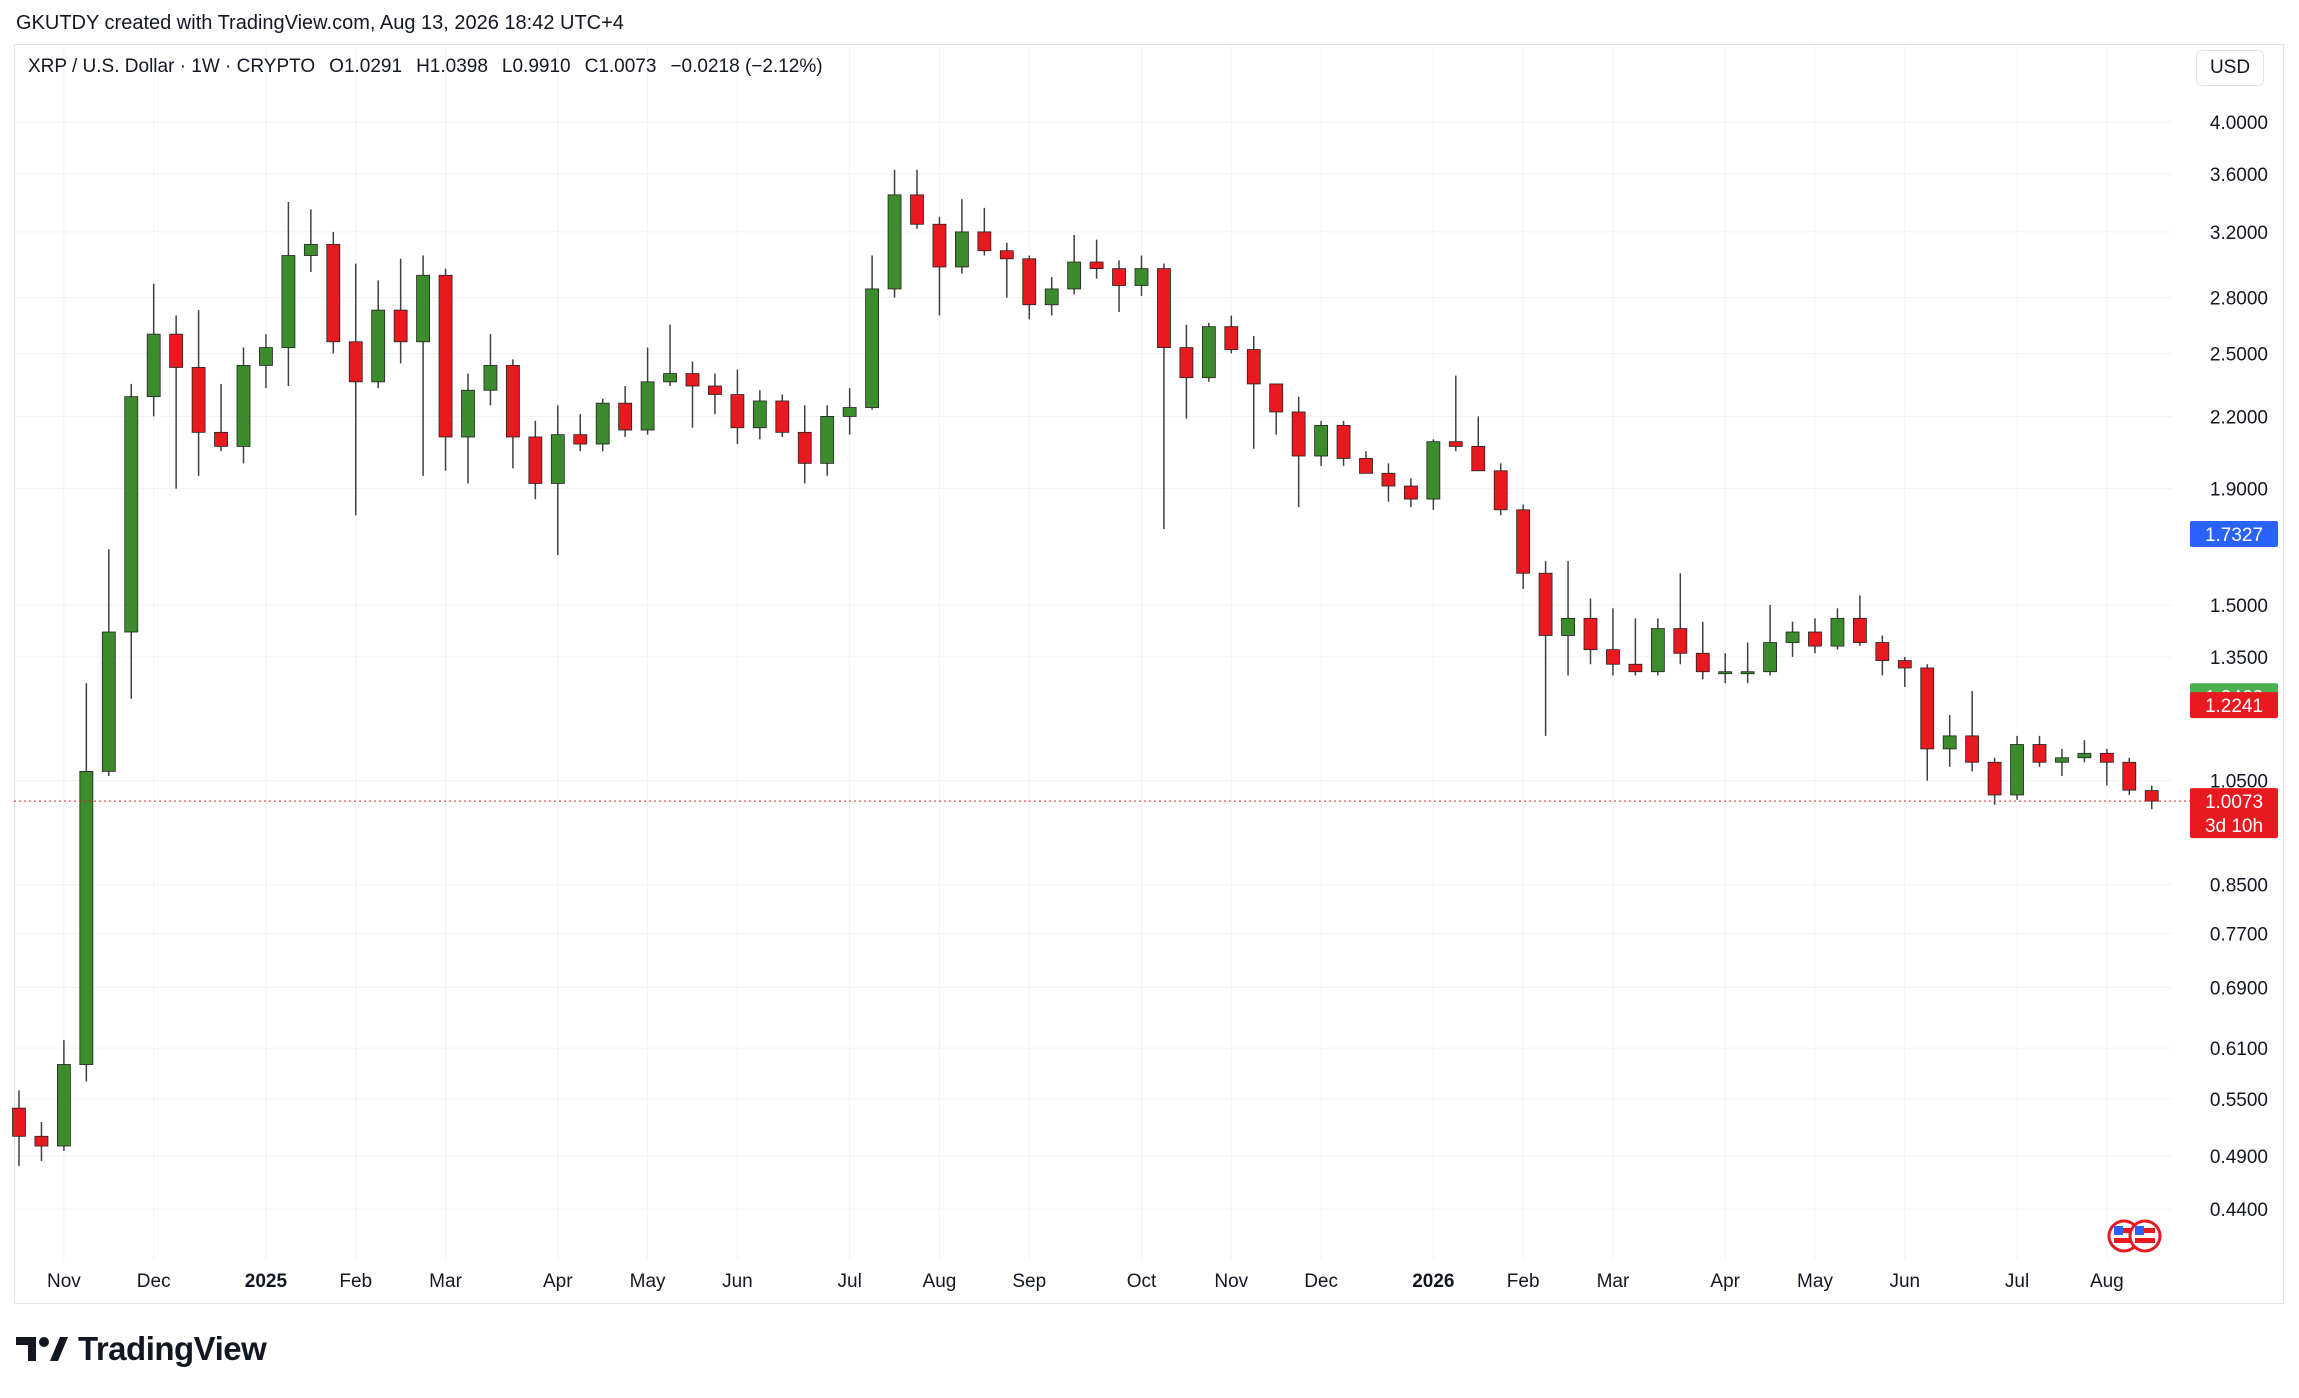  What do you see at coordinates (2239, 299) in the screenshot?
I see `y-tick-label: 2.8000` at bounding box center [2239, 299].